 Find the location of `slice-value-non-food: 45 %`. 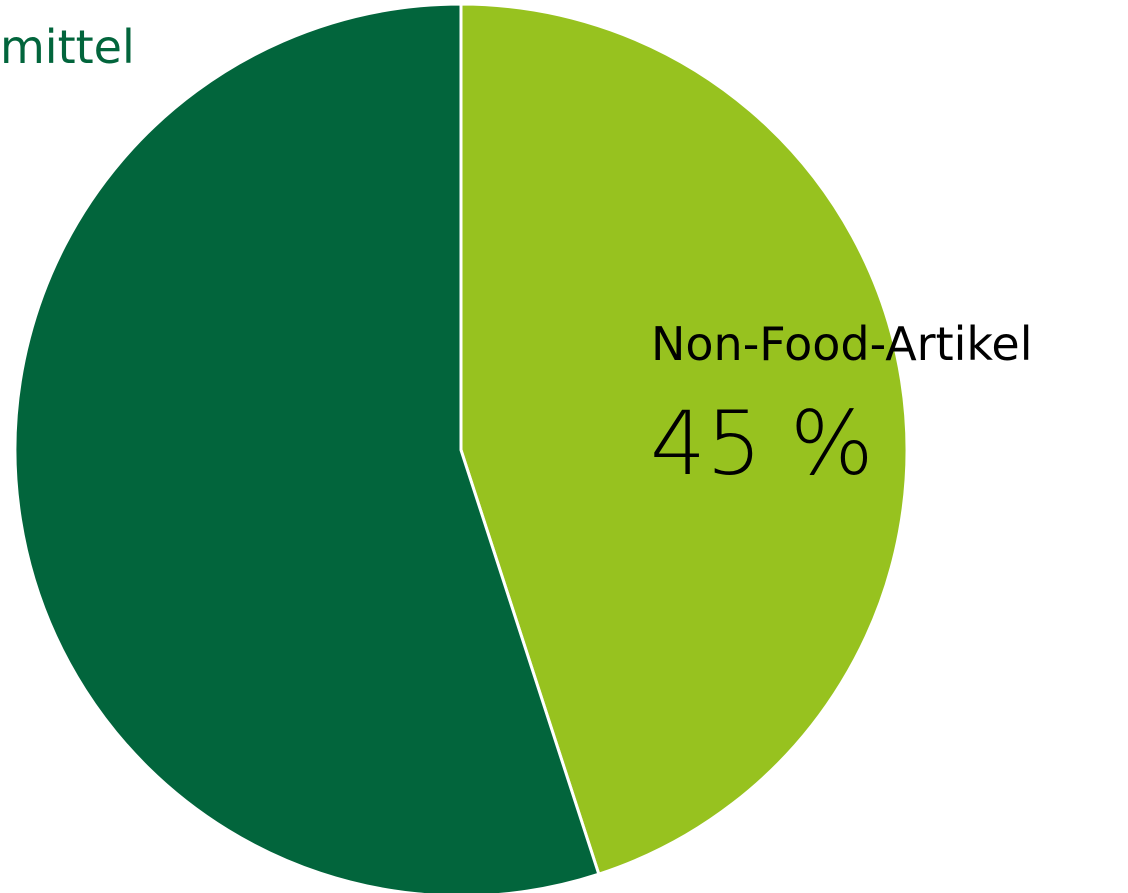

slice-value-non-food: 45 % is located at coordinates (762, 443).